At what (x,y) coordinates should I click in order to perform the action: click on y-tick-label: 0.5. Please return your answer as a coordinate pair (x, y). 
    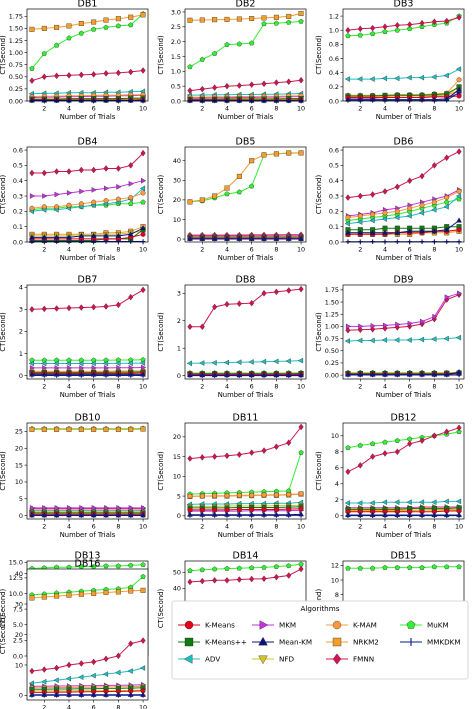
    Looking at the image, I should click on (18, 166).